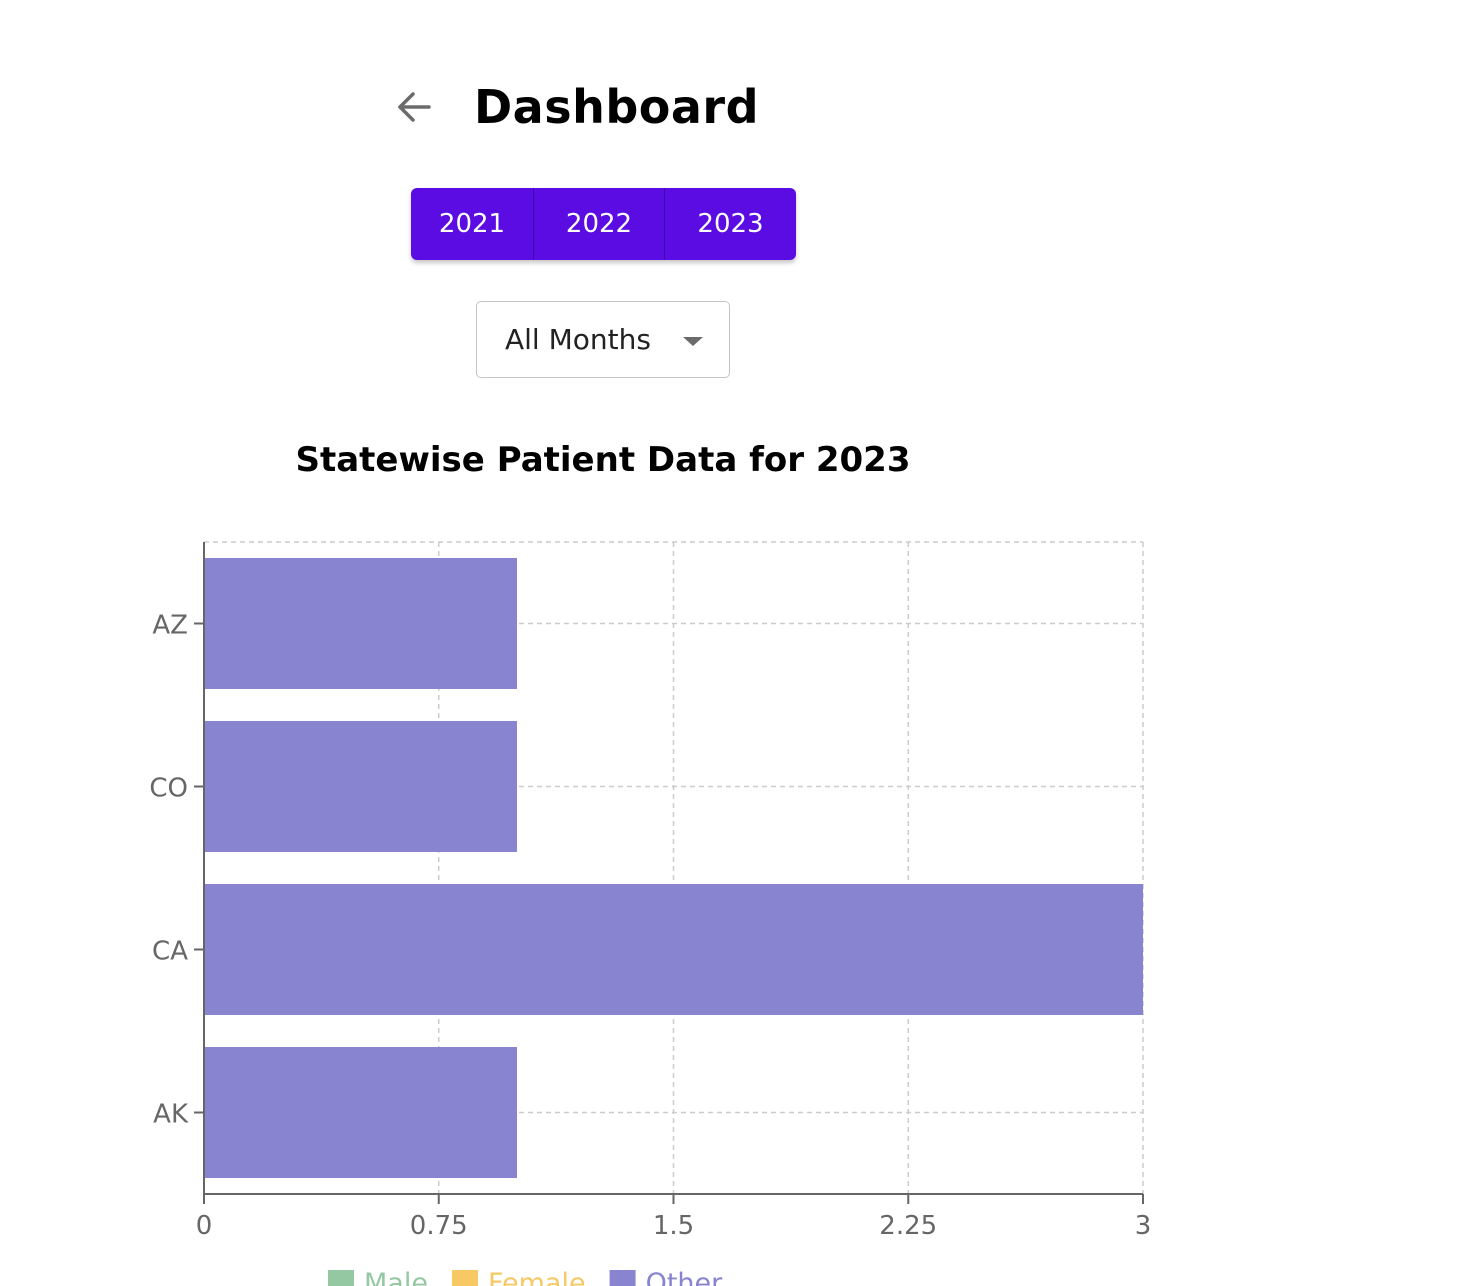  I want to click on legend-swatch-other, so click(622, 1278).